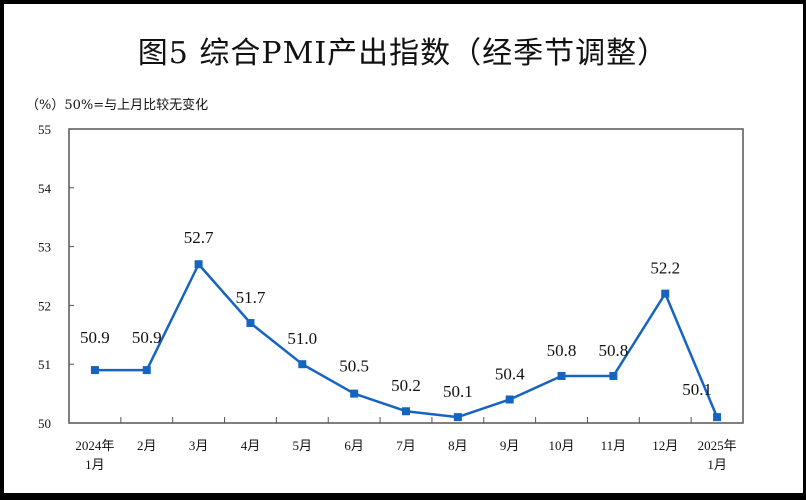  I want to click on y-tick-label: 50, so click(44, 423).